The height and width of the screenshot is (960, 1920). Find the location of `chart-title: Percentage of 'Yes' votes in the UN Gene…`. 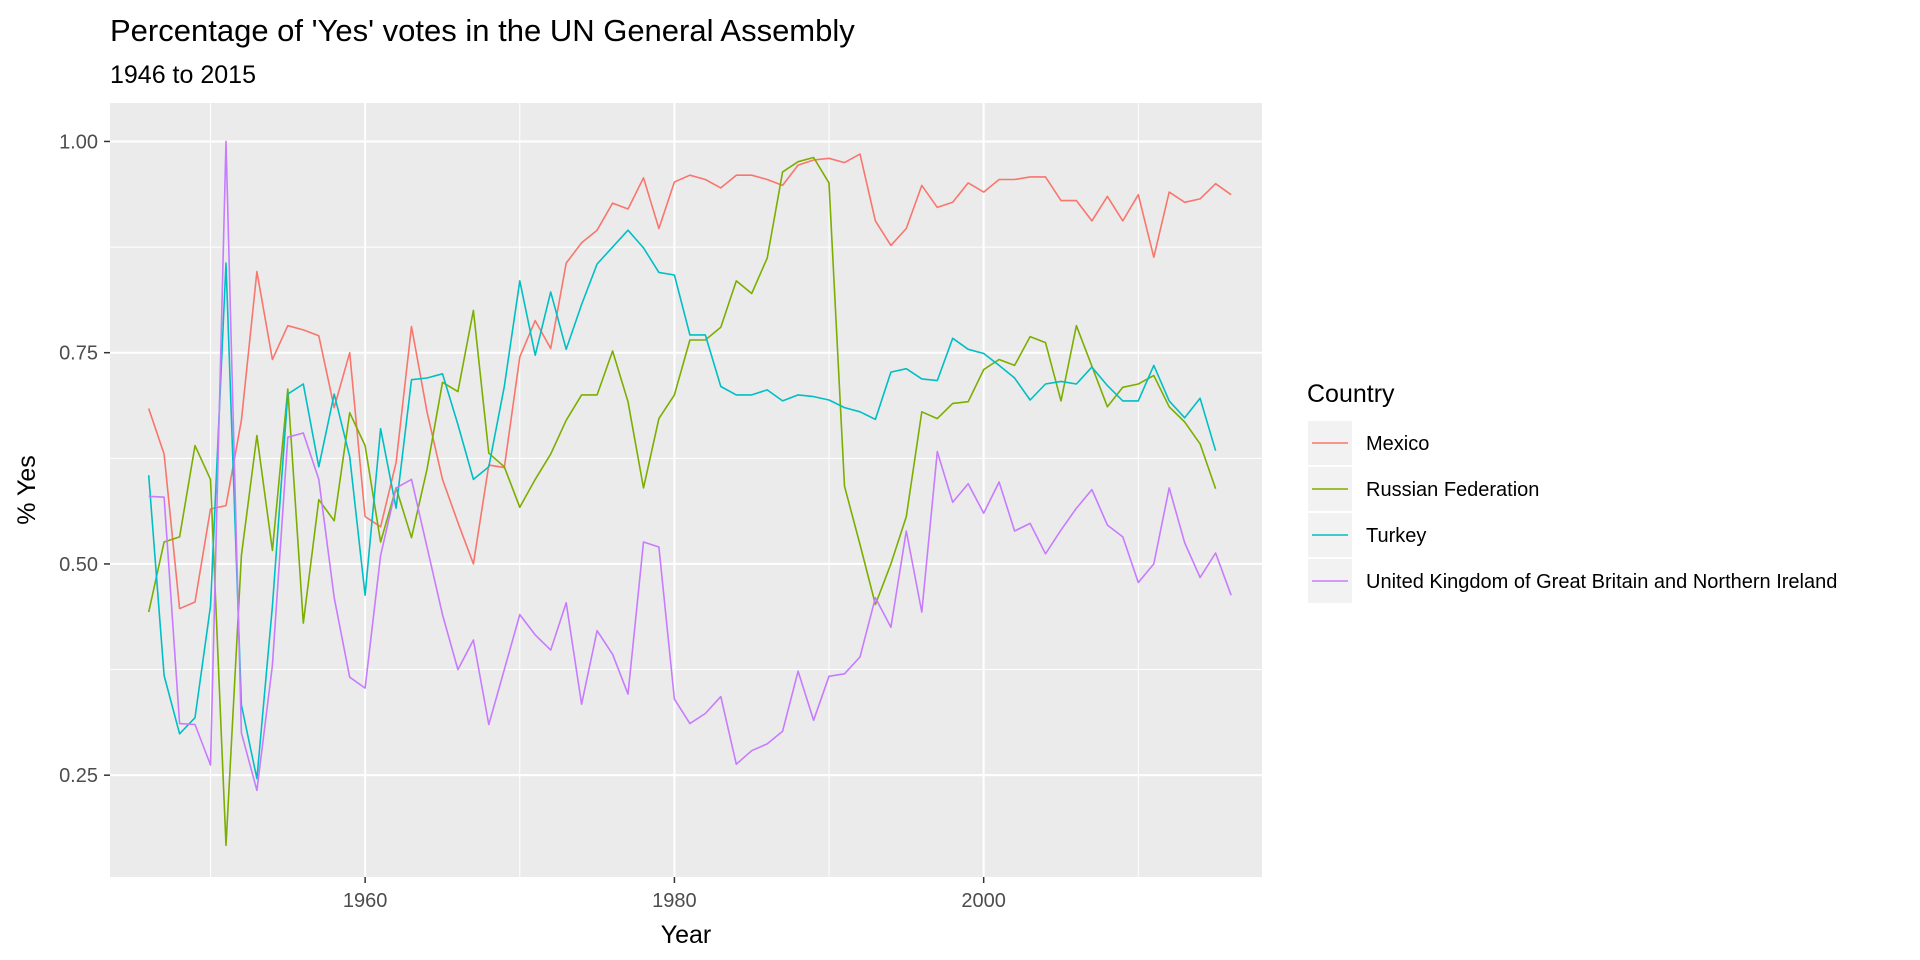

chart-title: Percentage of 'Yes' votes in the UN Gene… is located at coordinates (482, 30).